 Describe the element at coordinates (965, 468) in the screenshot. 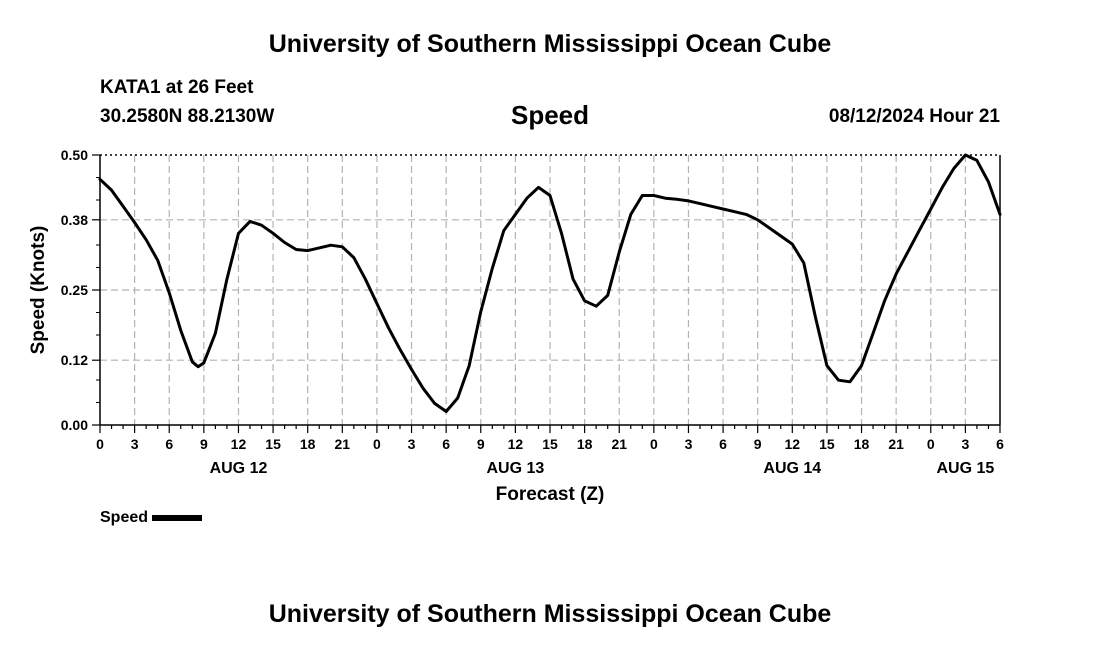

I see `date-label: AUG 15` at that location.